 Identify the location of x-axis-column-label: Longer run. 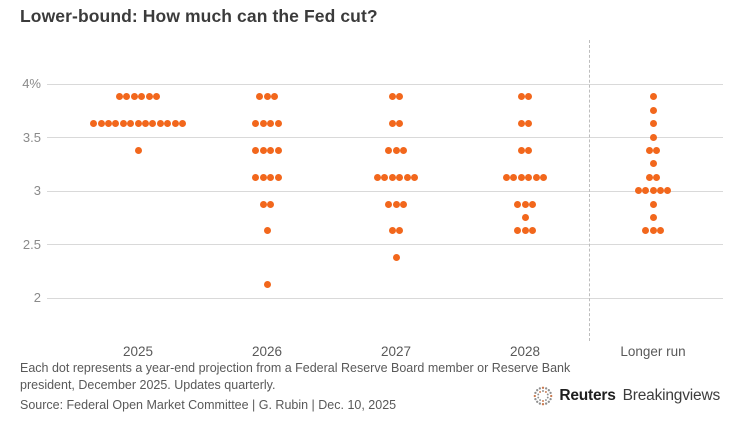
(653, 351).